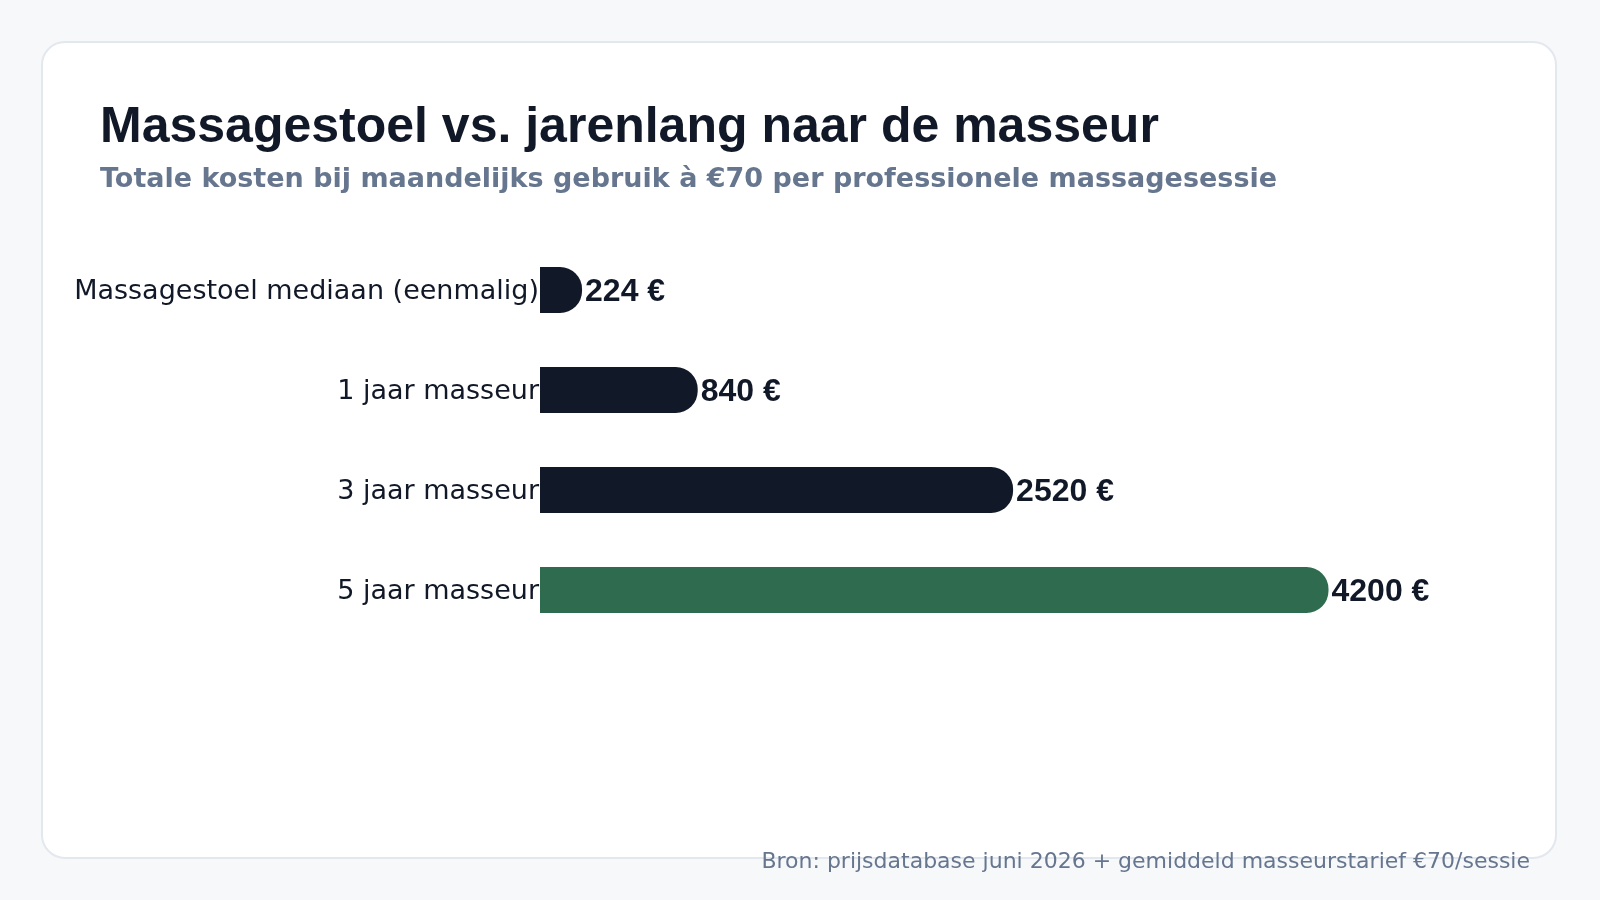  I want to click on data-label: 224 €, so click(625, 290).